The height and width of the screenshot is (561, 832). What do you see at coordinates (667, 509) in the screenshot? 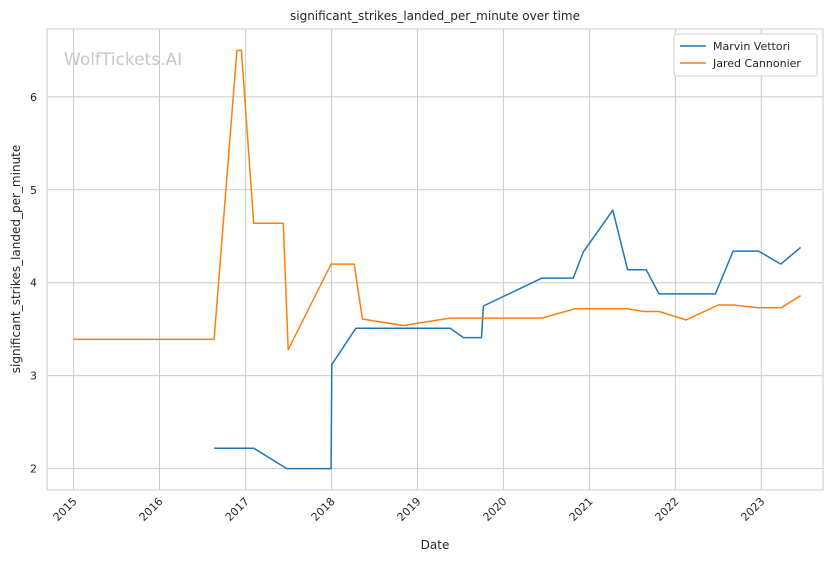
I see `x-tick-label: 2022` at bounding box center [667, 509].